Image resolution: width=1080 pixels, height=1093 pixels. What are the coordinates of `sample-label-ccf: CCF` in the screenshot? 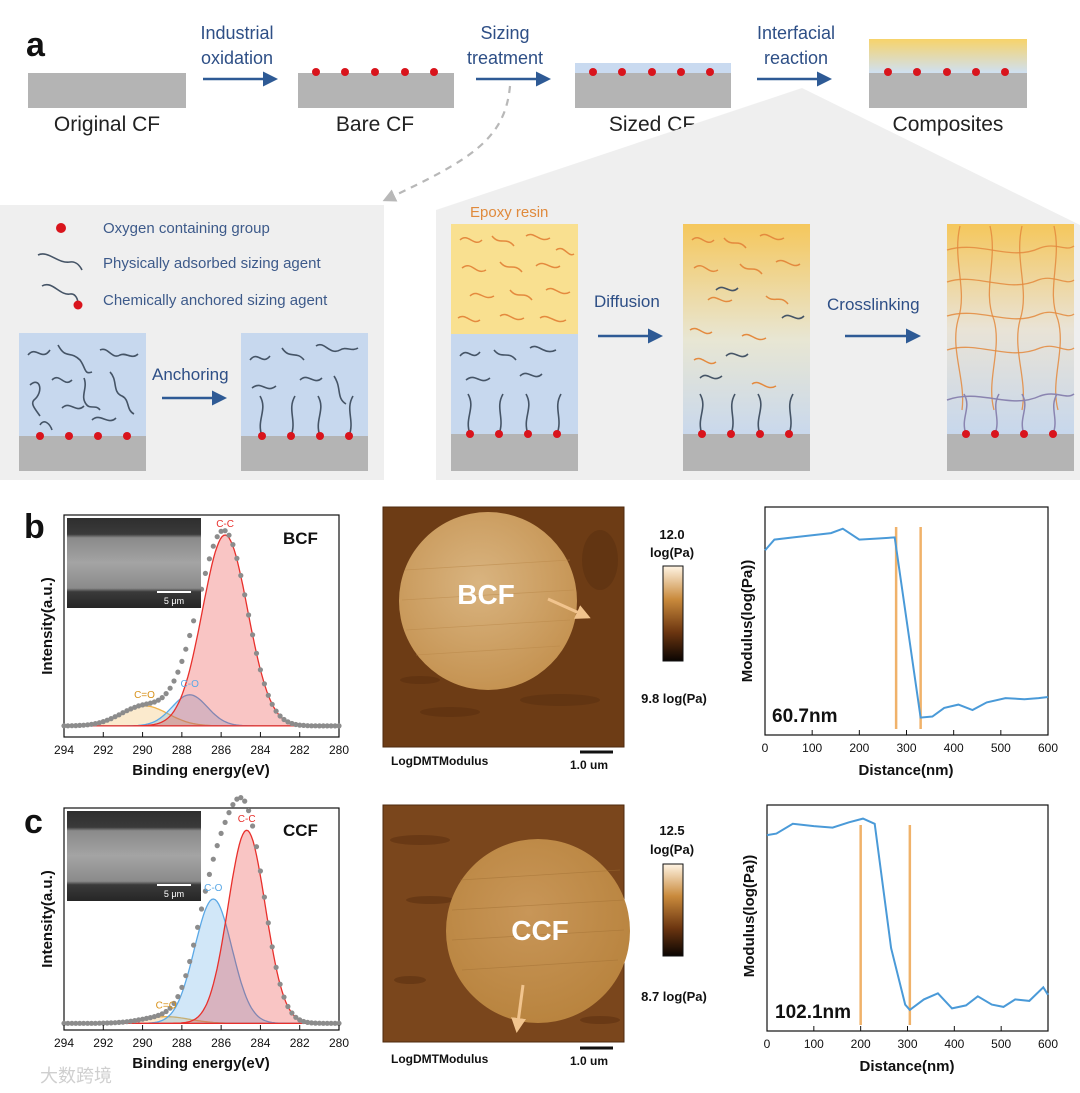 It's located at (300, 830).